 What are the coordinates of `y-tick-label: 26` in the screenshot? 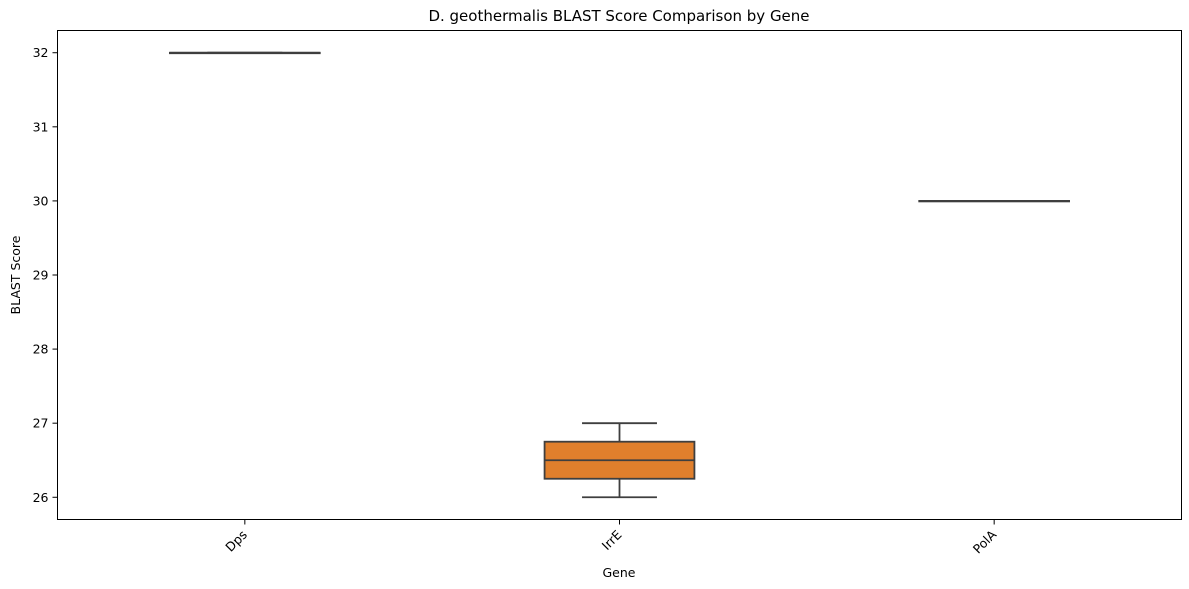 It's located at (41, 497).